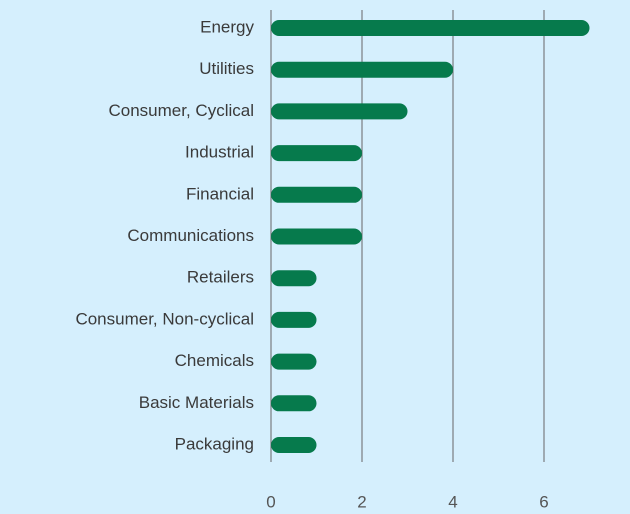 Image resolution: width=630 pixels, height=514 pixels. I want to click on y-tick-label: Retailers, so click(220, 277).